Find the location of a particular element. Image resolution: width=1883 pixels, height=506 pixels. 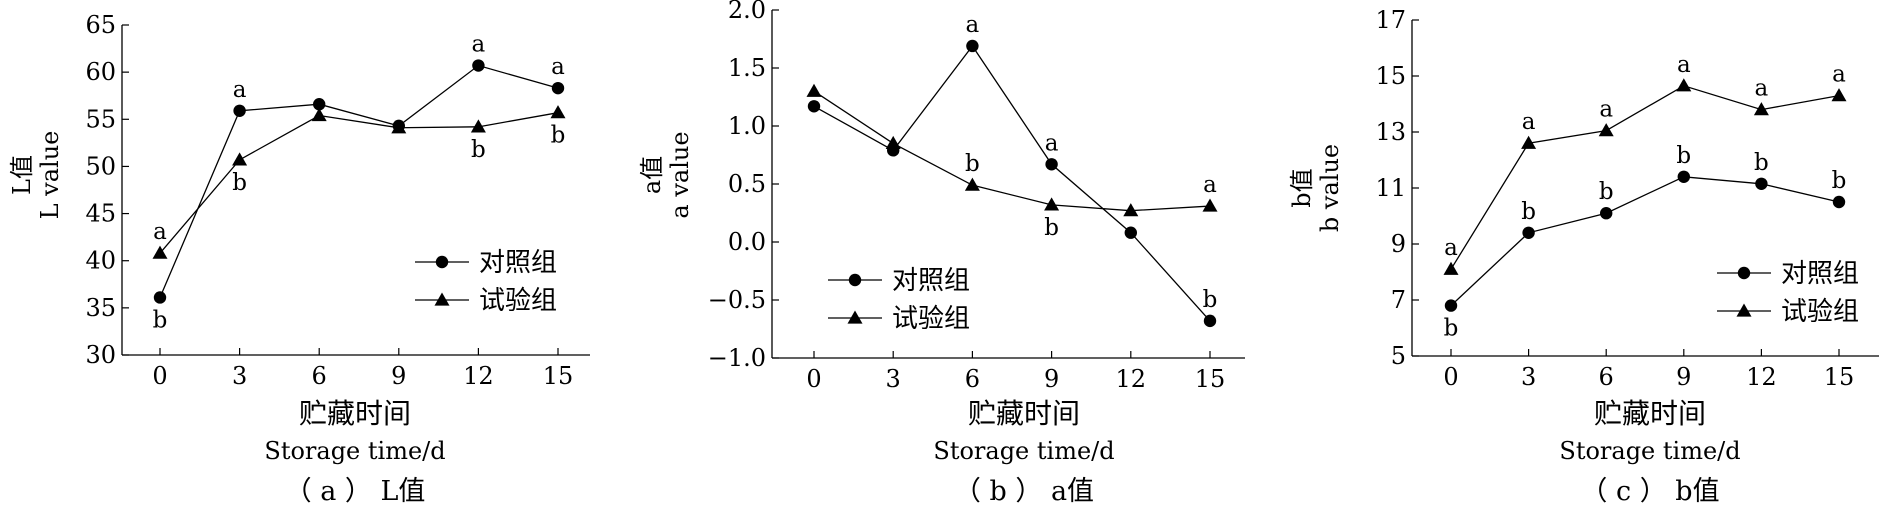

x-axis-label-cn: 贮藏时间 is located at coordinates (1024, 413).